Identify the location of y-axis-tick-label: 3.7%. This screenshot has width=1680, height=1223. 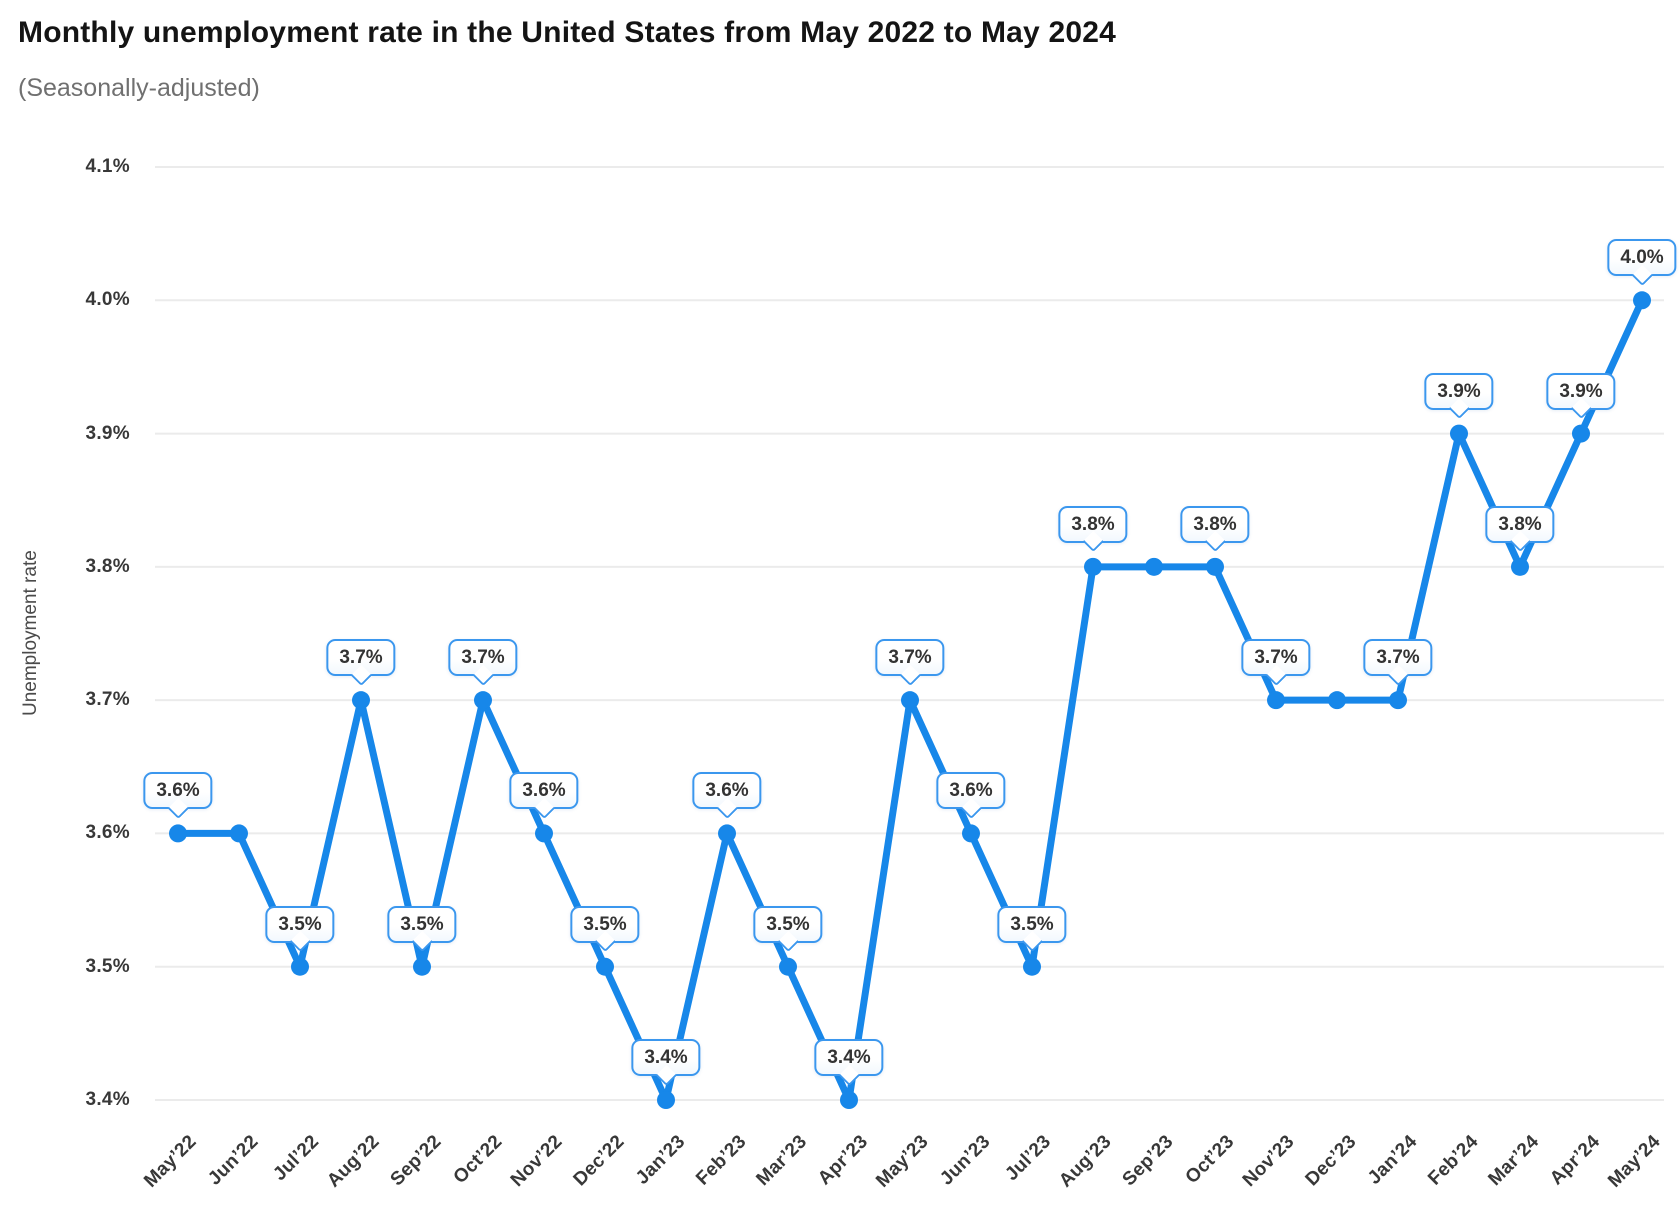
(107, 700).